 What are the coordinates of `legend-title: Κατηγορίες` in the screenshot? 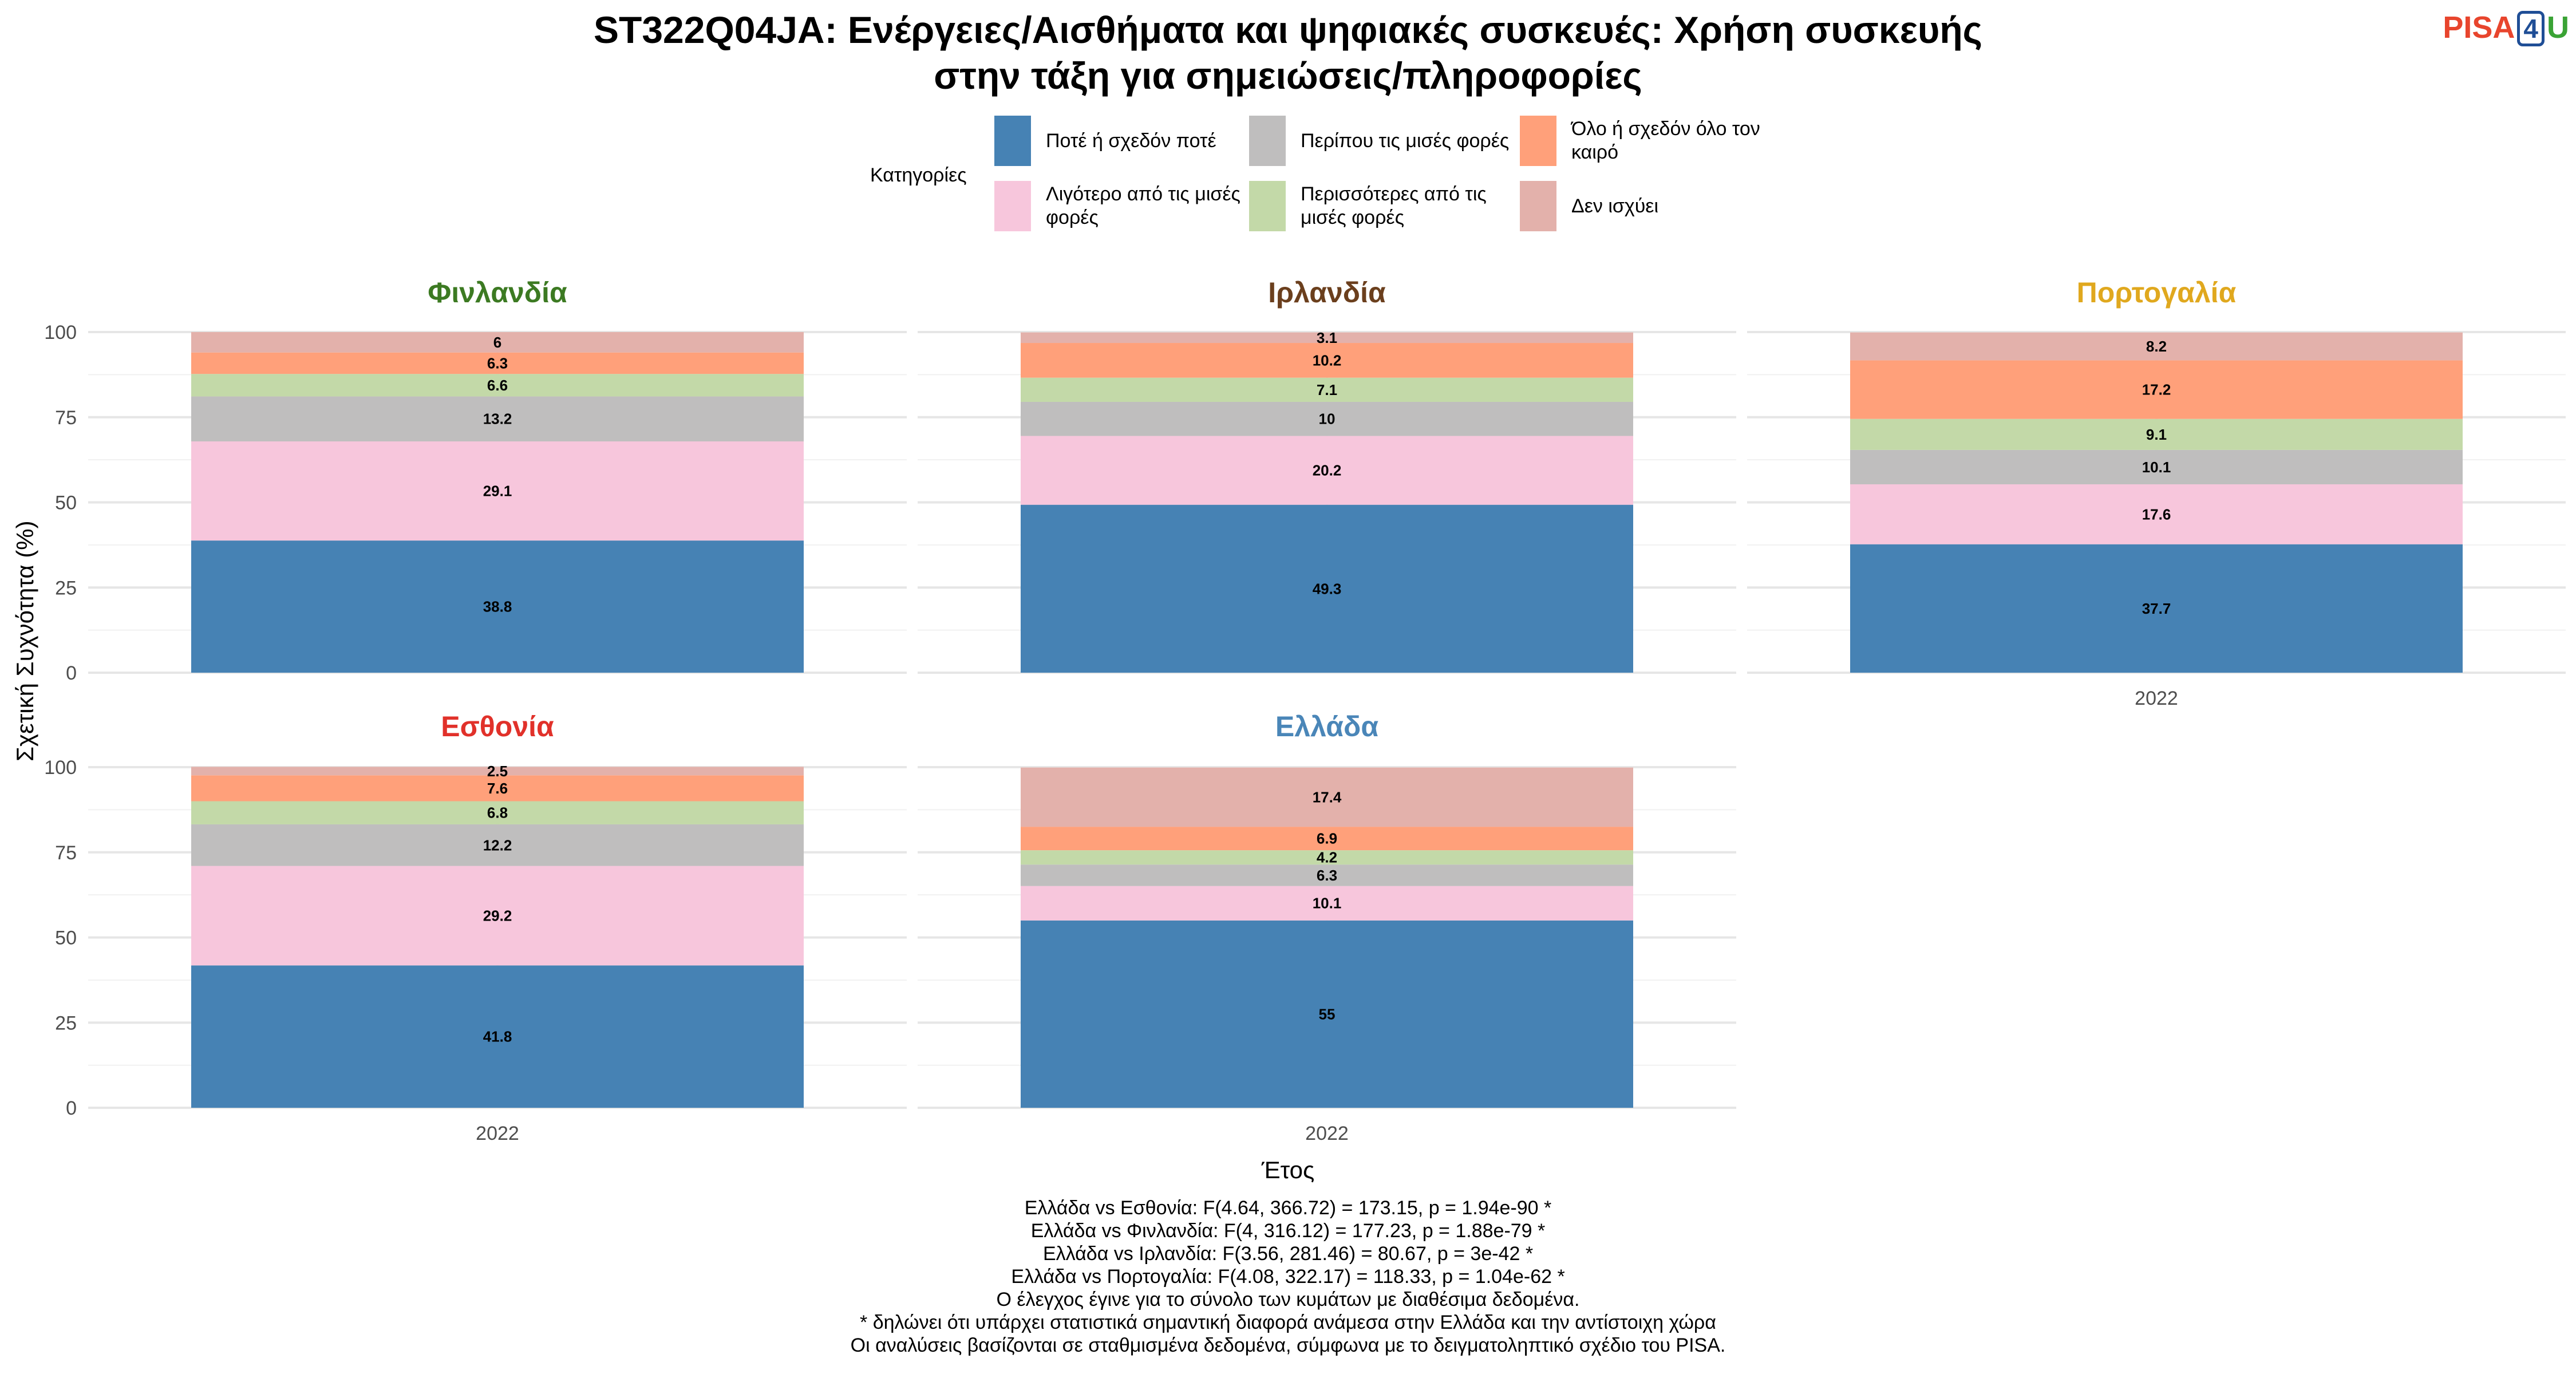 It's located at (918, 175).